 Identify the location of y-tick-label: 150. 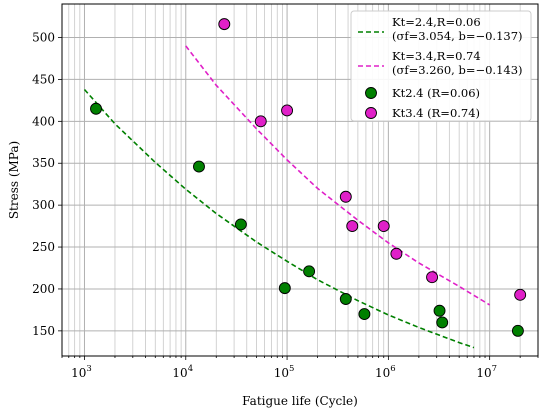
(43, 331).